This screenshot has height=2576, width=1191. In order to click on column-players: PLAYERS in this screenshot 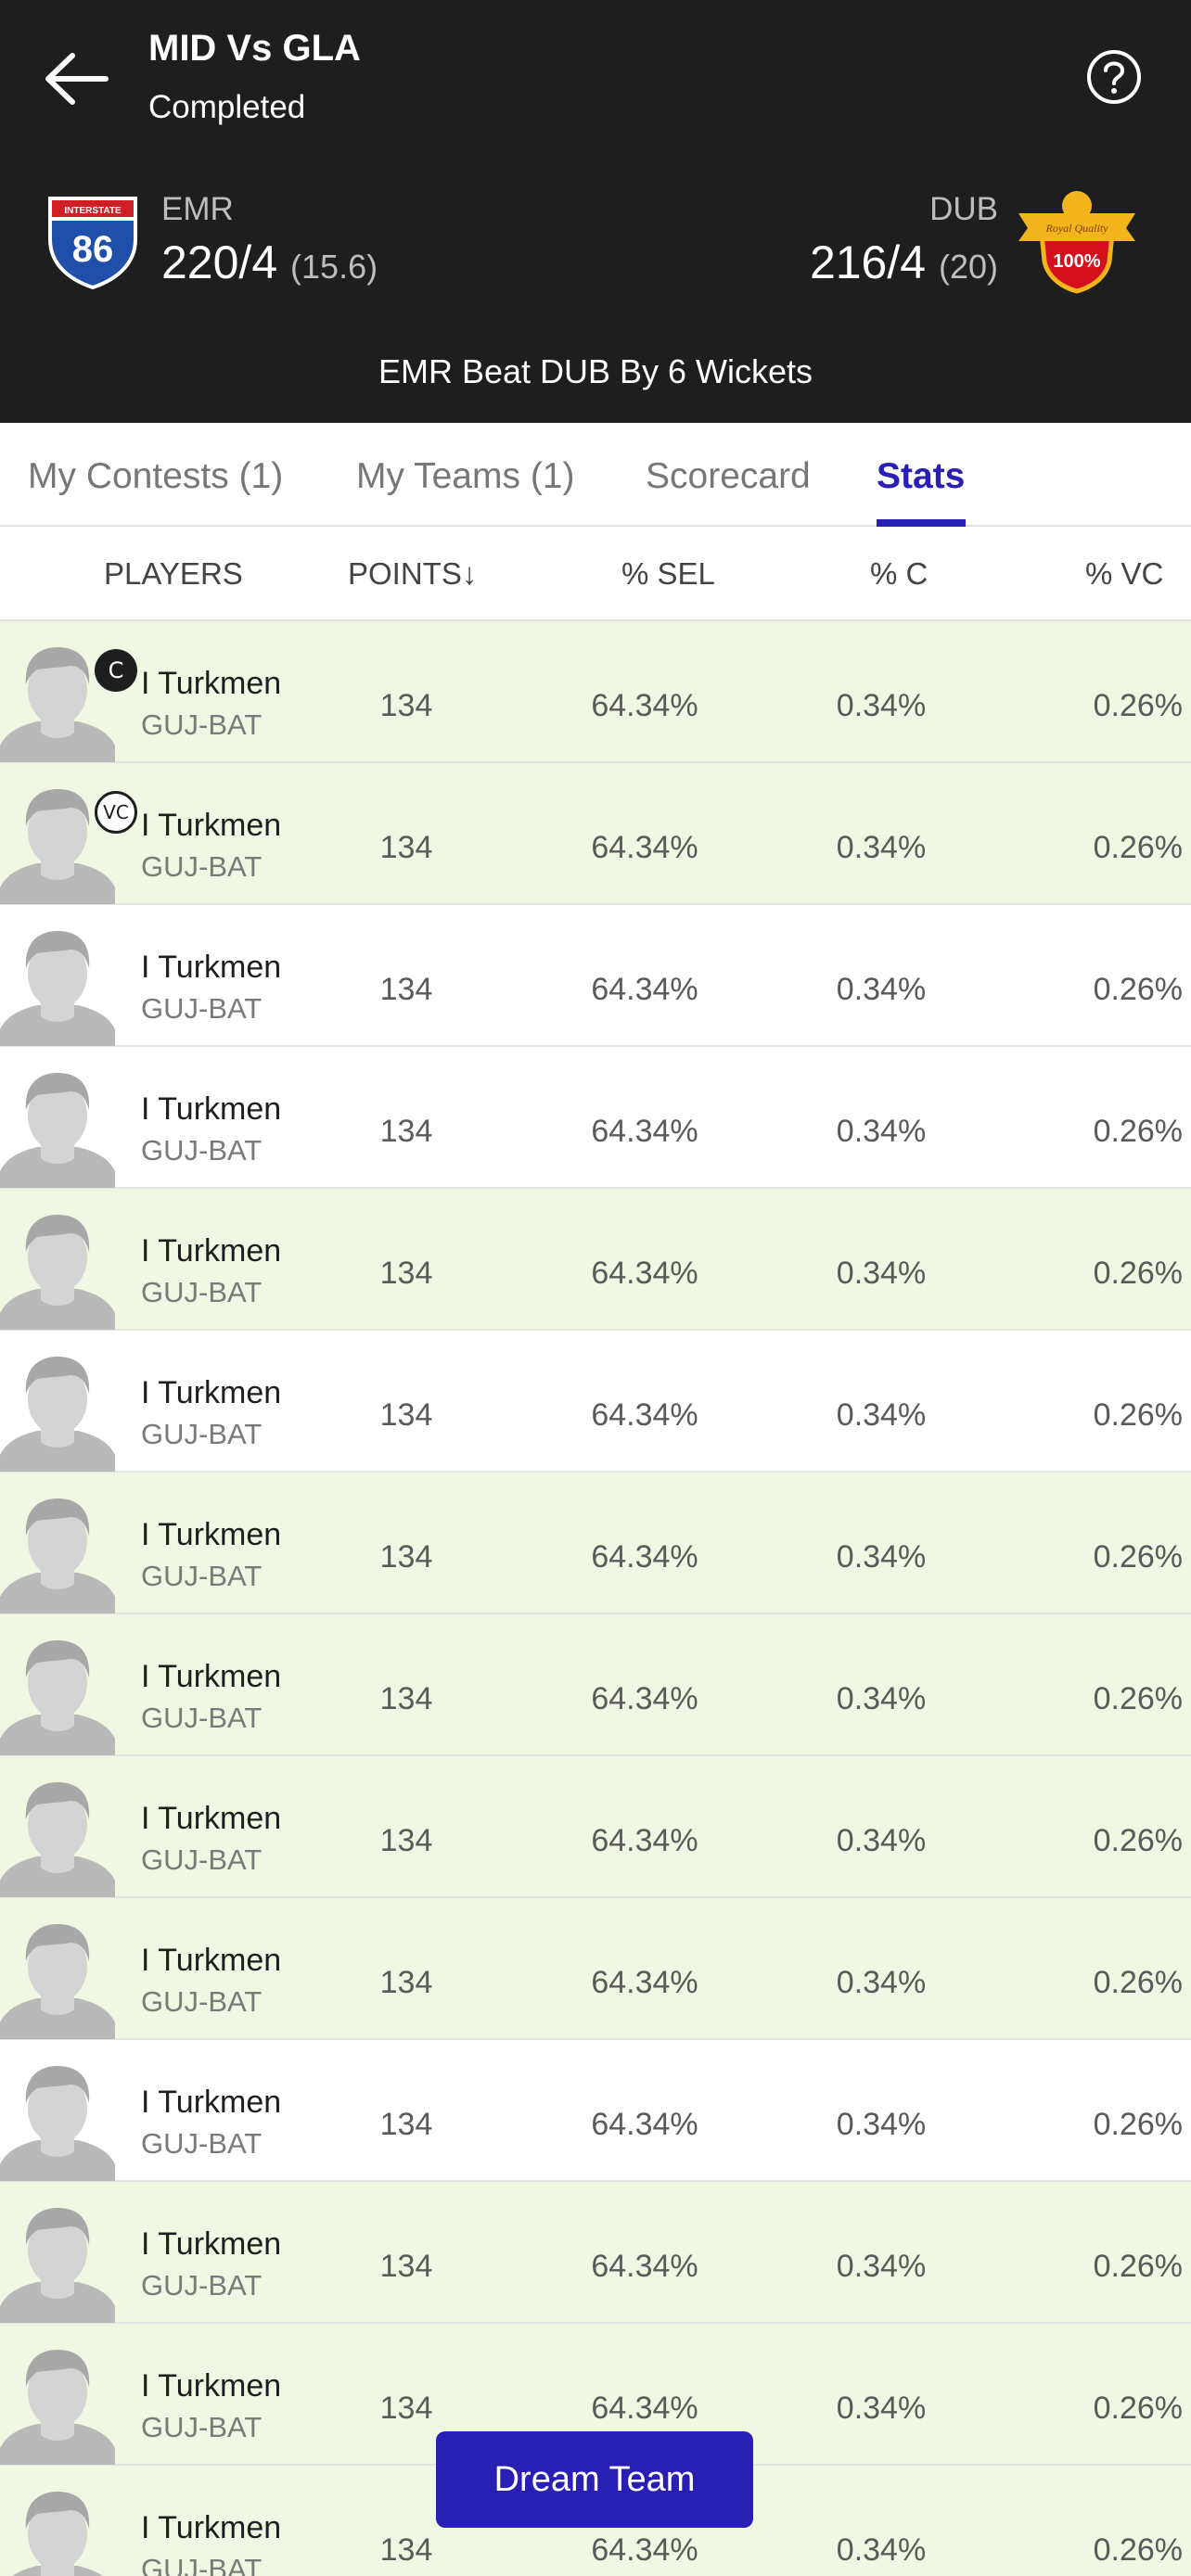, I will do `click(173, 573)`.